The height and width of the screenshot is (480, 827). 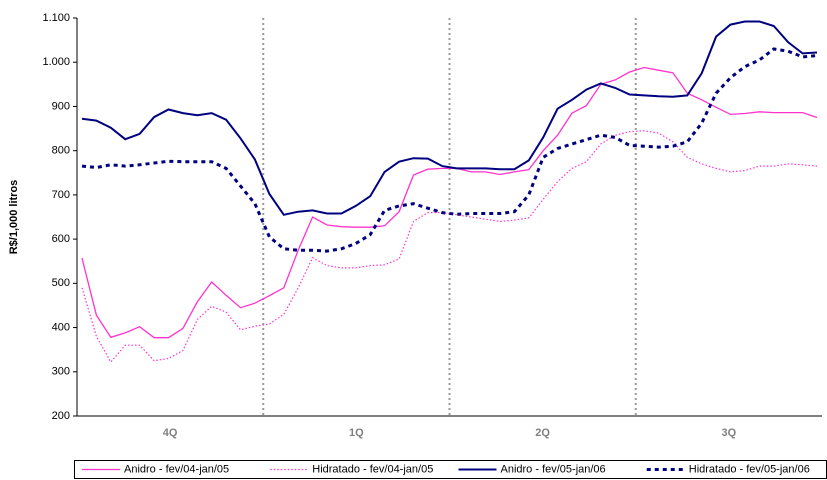 I want to click on legend-label: Anidro - fev/04-jan/05, so click(x=176, y=469).